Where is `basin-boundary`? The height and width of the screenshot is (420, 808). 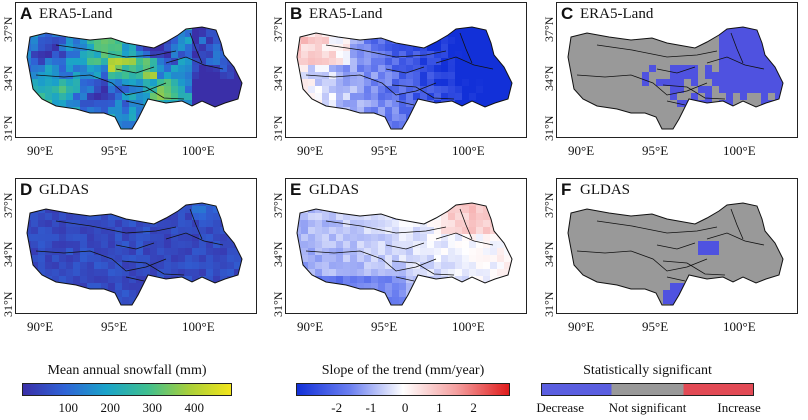
basin-boundary is located at coordinates (680, 57).